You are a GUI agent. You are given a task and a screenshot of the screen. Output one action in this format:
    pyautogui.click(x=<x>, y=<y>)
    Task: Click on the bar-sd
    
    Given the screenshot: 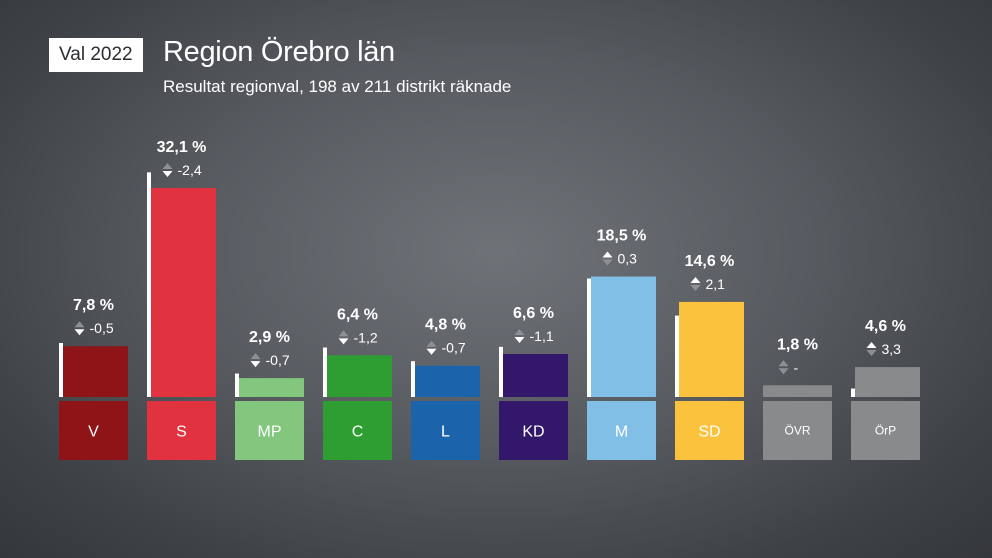 What is the action you would take?
    pyautogui.click(x=711, y=349)
    